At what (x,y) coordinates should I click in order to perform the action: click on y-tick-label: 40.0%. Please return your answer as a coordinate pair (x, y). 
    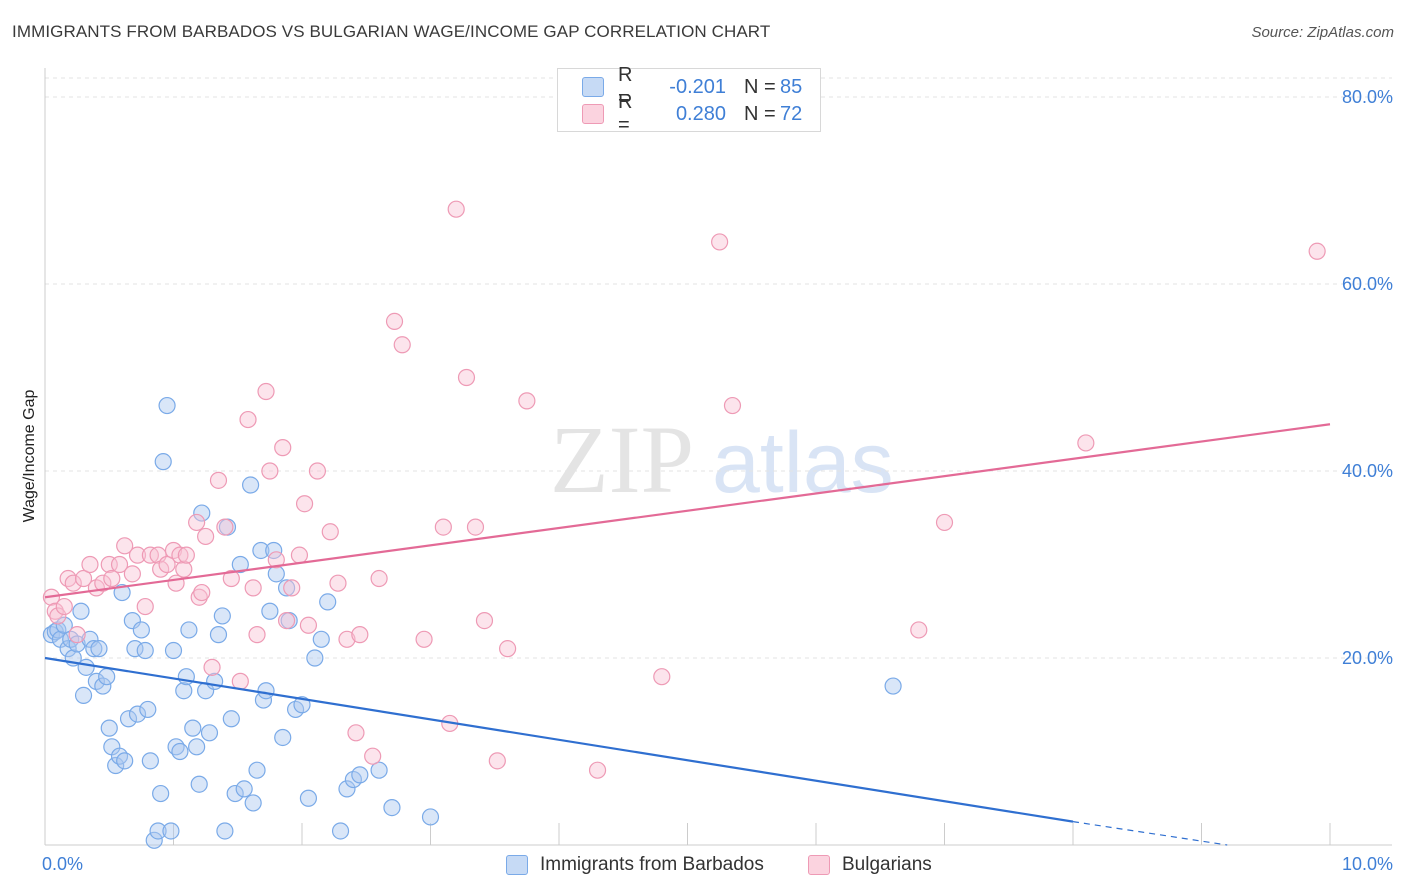
    Looking at the image, I should click on (1367, 471).